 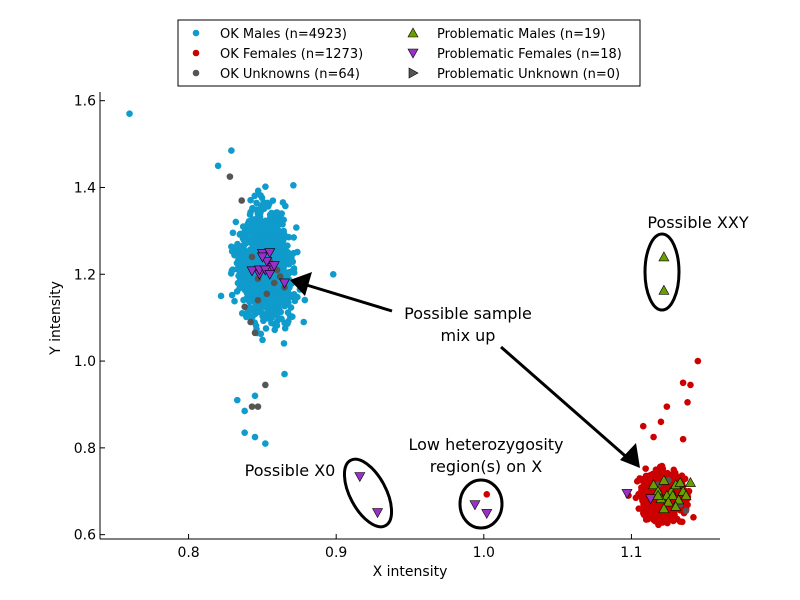 I want to click on low-het-ellipse, so click(x=481, y=504).